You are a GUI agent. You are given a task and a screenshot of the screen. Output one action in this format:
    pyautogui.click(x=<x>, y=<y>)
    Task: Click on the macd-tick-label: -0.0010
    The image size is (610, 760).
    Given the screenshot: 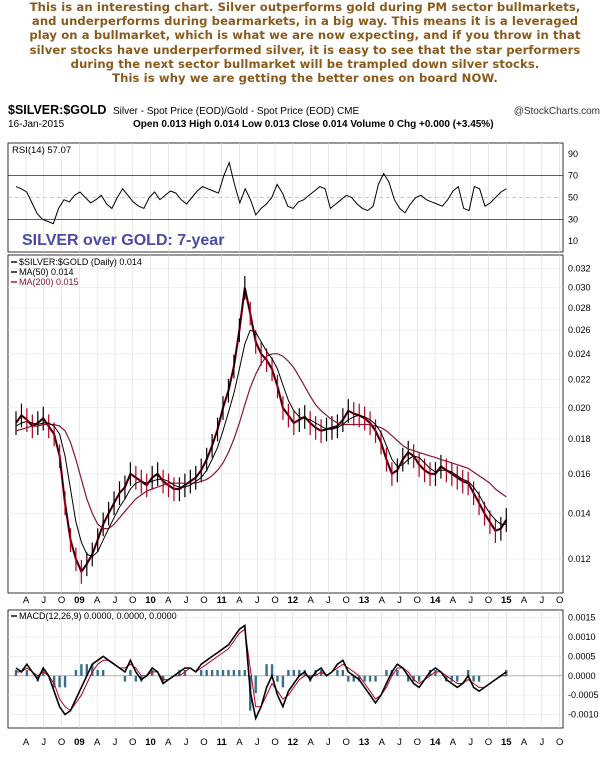 What is the action you would take?
    pyautogui.click(x=583, y=714)
    